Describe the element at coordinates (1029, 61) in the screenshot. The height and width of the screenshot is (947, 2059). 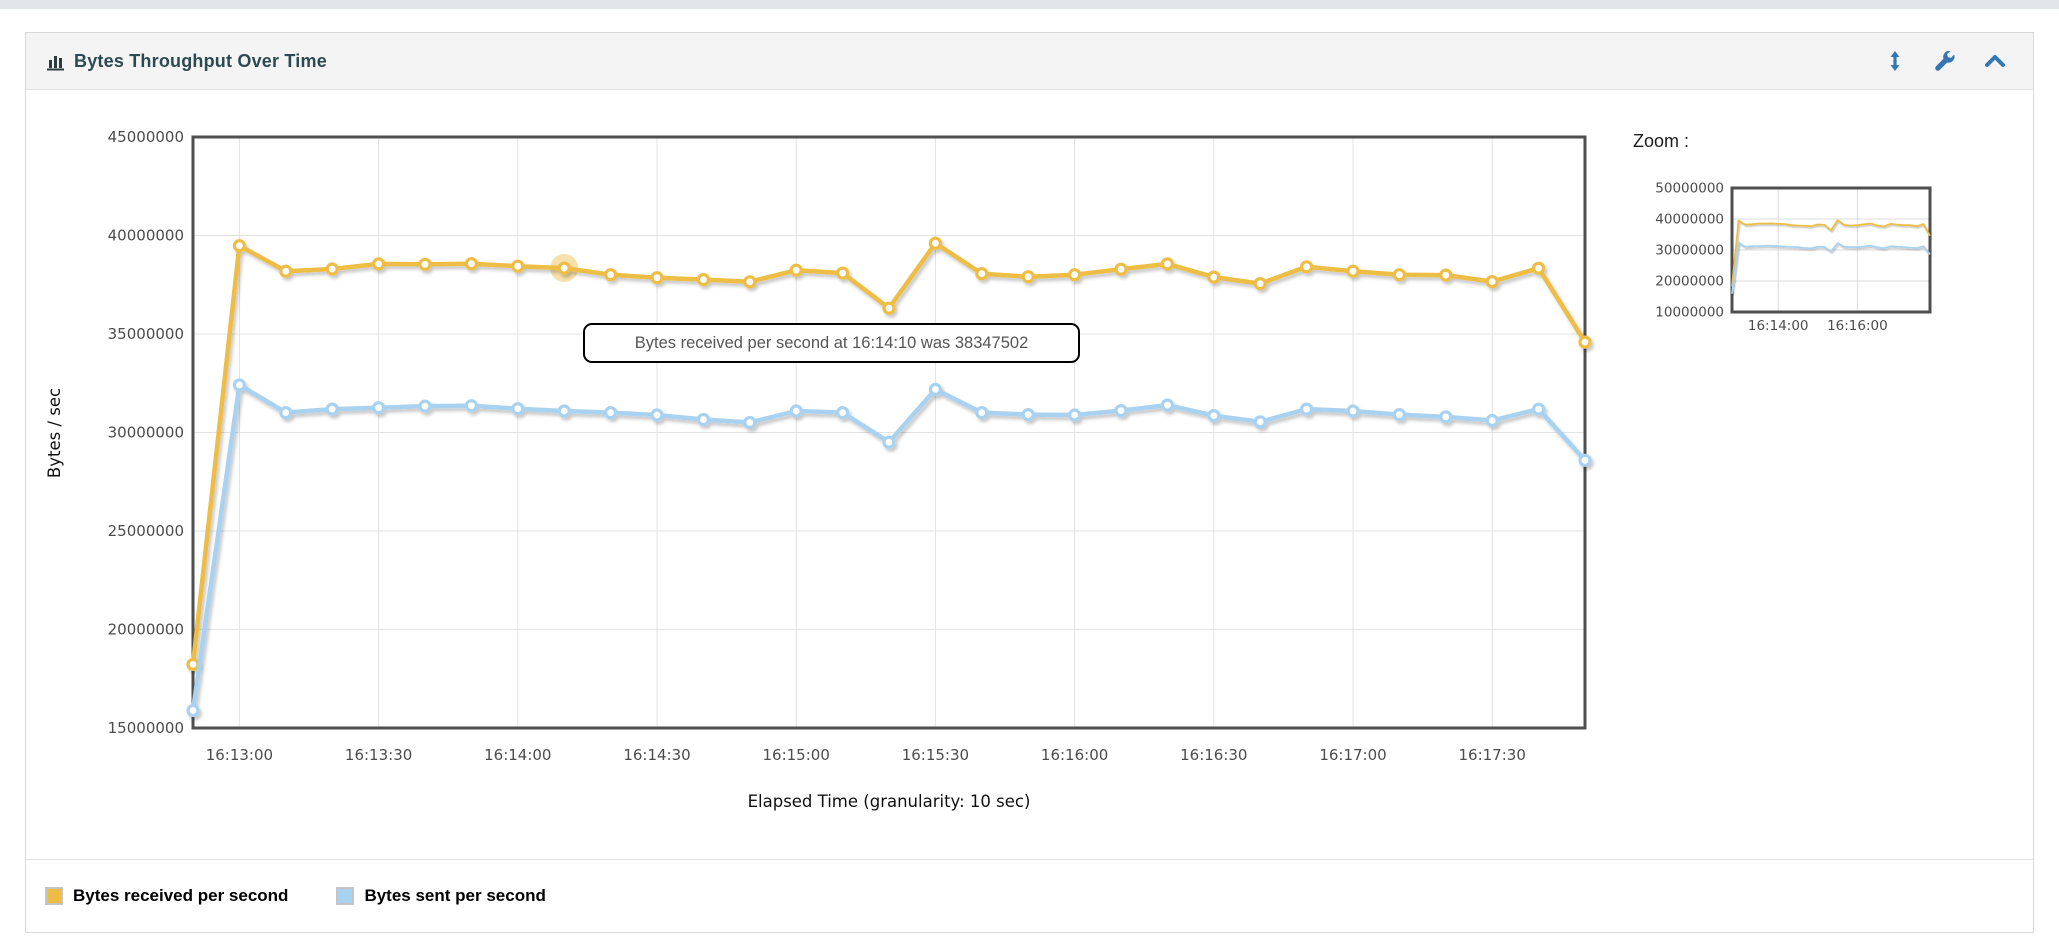
I see `panel-header: Bytes Throughput Over Time` at that location.